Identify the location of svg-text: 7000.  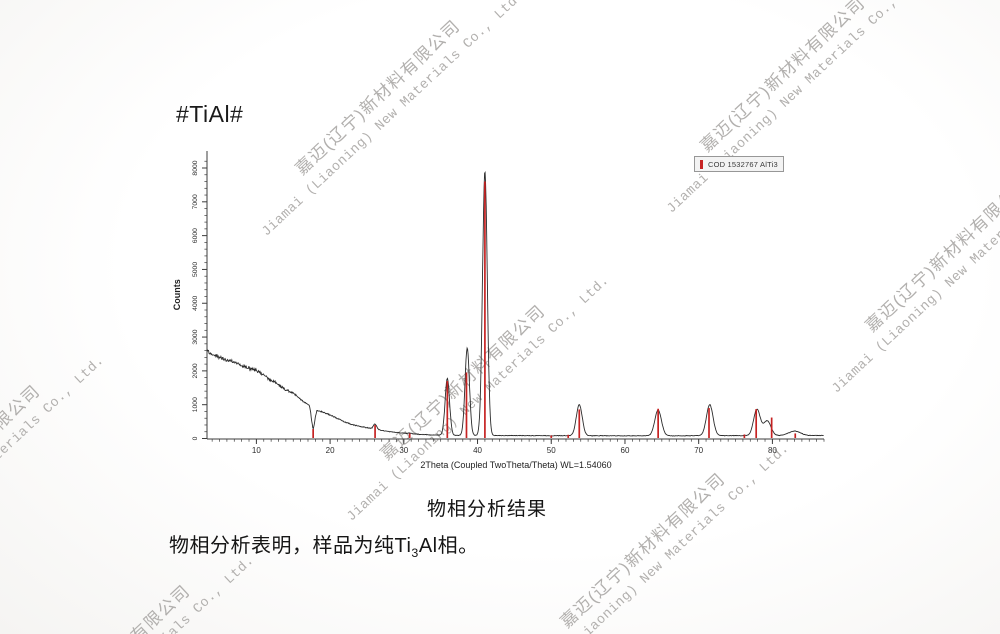
(195, 201).